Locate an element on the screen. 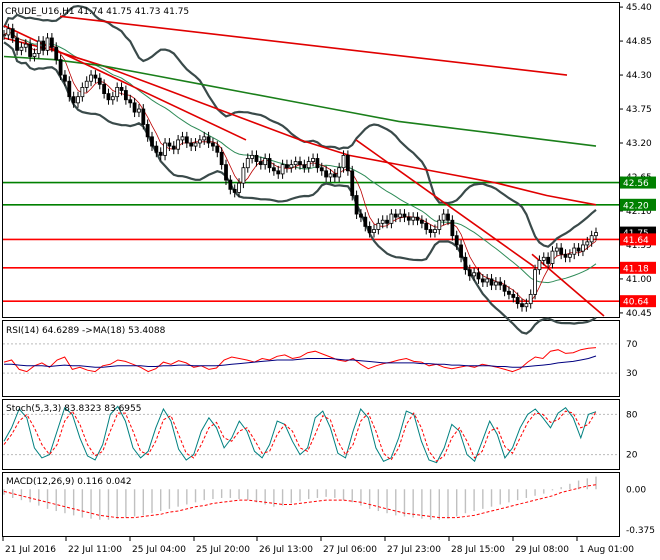  downtrend-line is located at coordinates (445, 203).